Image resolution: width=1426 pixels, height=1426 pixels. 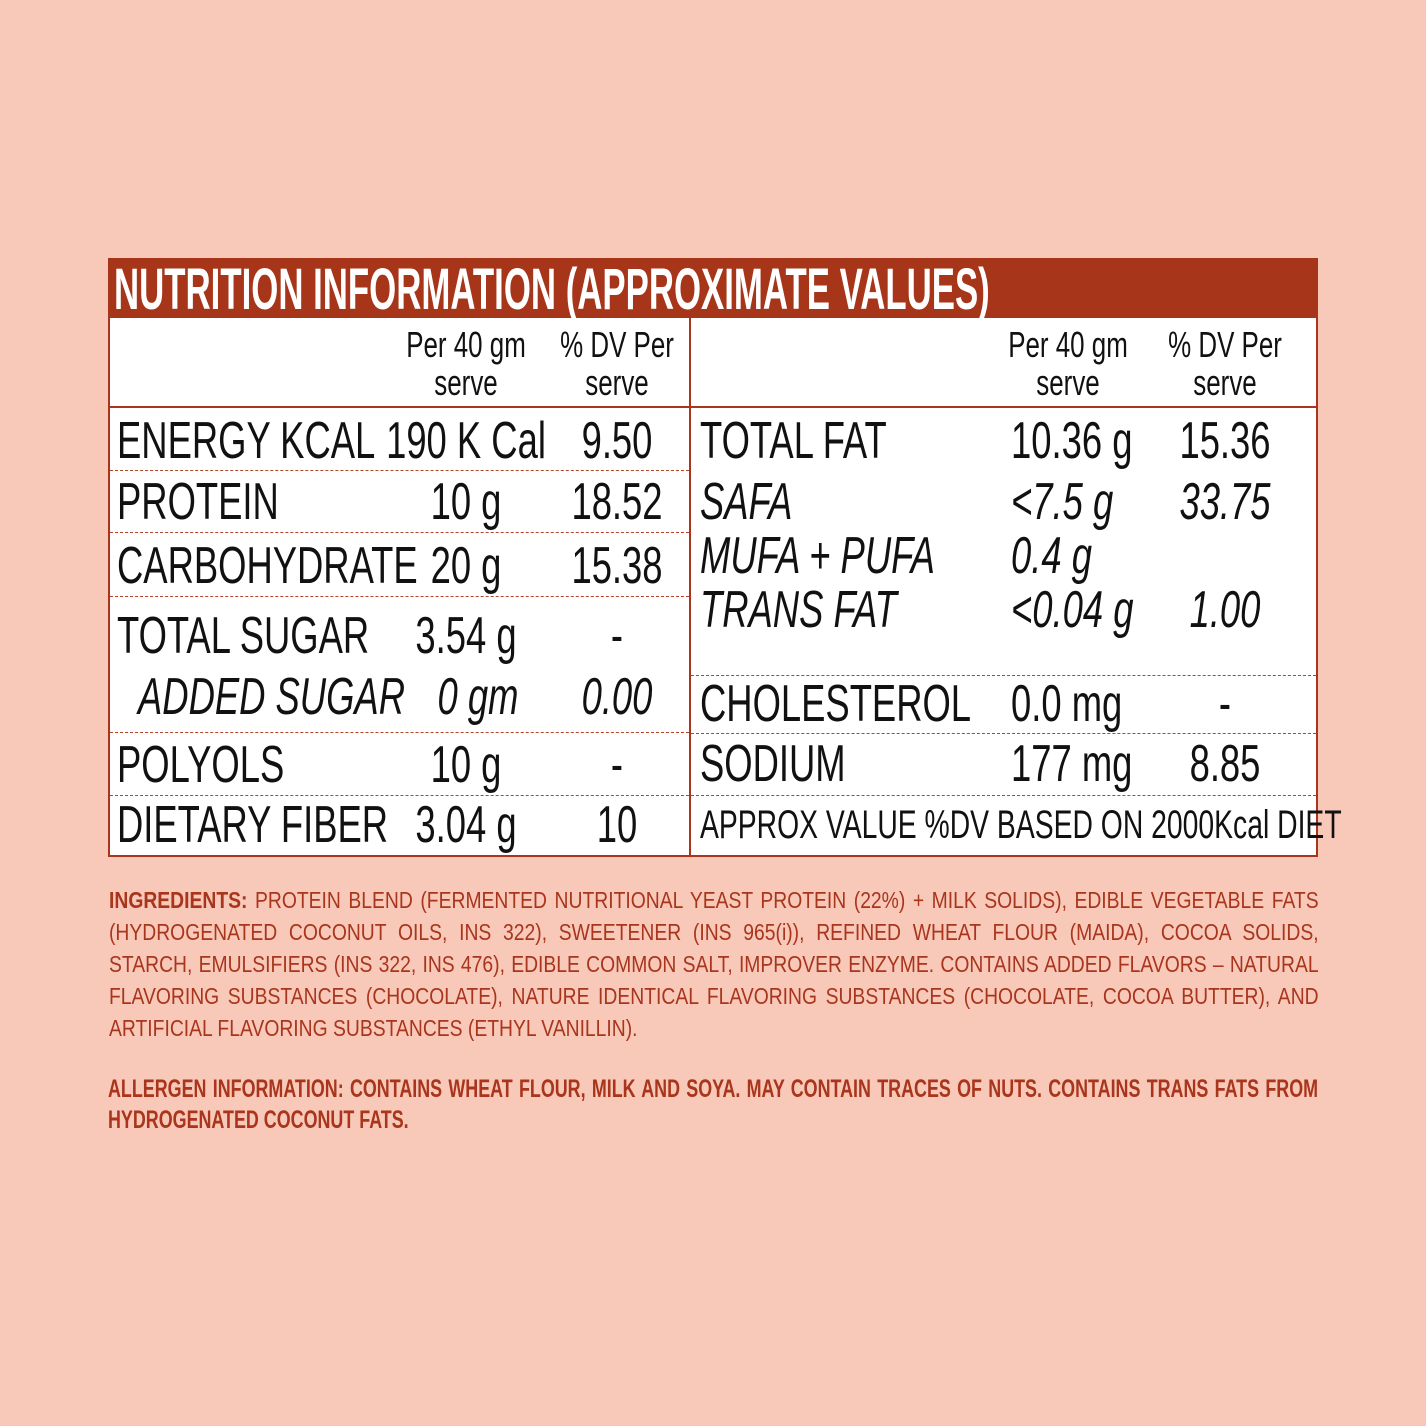 I want to click on nutrient-value: 8.85, so click(x=1225, y=764).